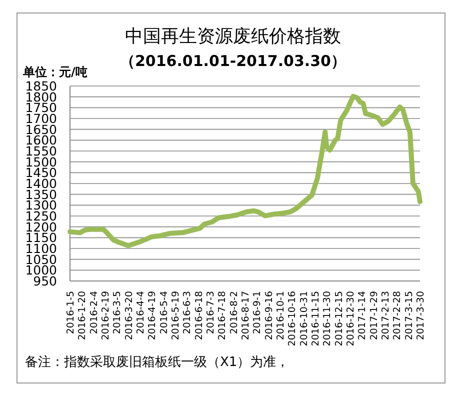 The image size is (463, 399). I want to click on x-tick-label: 2016-11-15, so click(316, 318).